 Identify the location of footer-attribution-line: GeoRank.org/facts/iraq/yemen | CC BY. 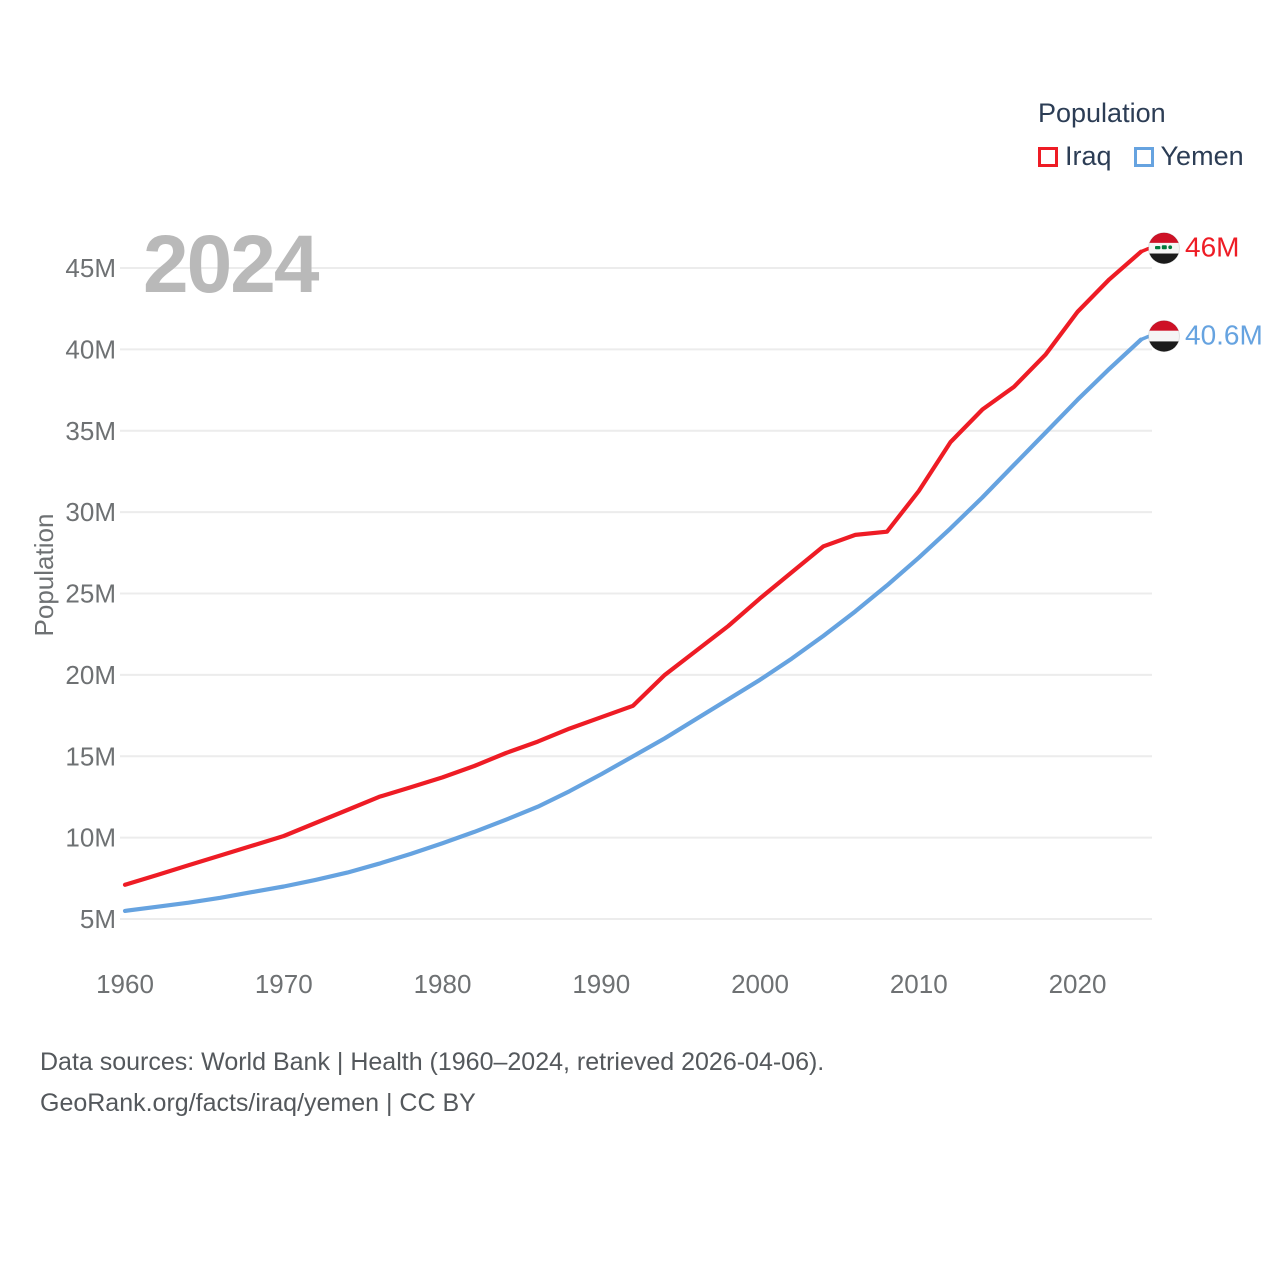
(258, 1103).